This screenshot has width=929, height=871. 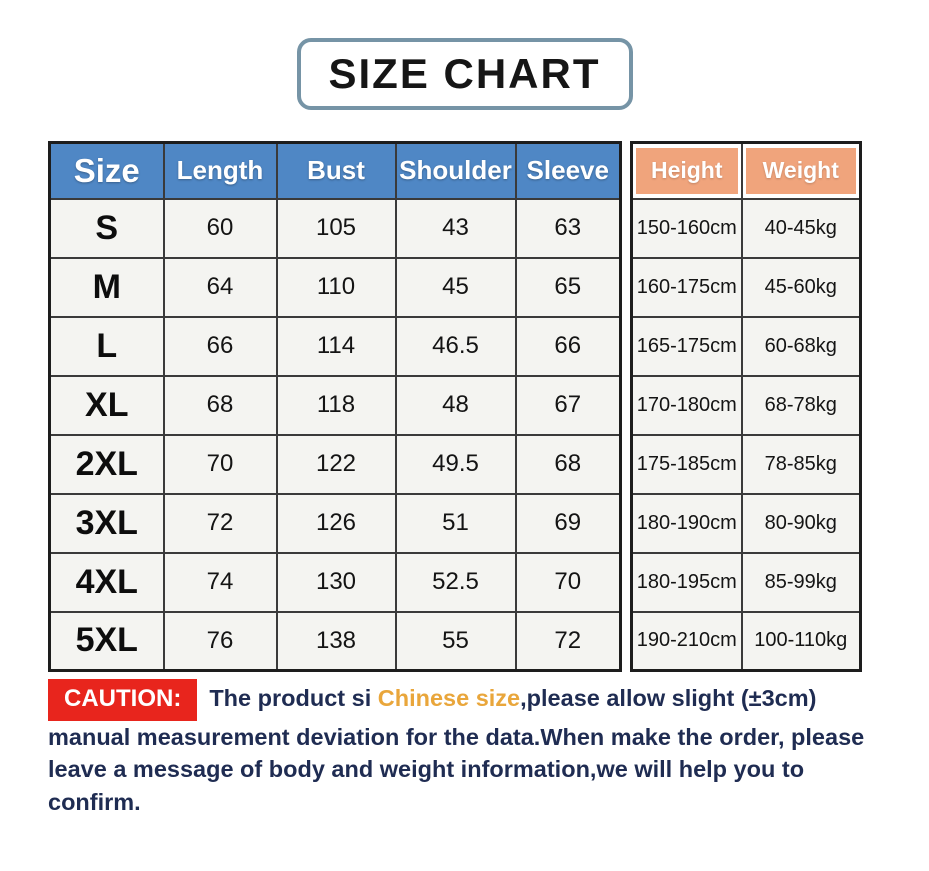 I want to click on size-row-3XL: 3XL 72 126 51 69, so click(x=335, y=523).